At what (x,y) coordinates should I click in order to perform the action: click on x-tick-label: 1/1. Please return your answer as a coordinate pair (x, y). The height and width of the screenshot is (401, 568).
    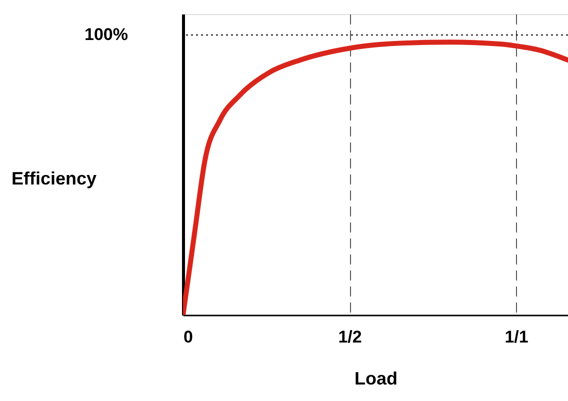
    Looking at the image, I should click on (516, 337).